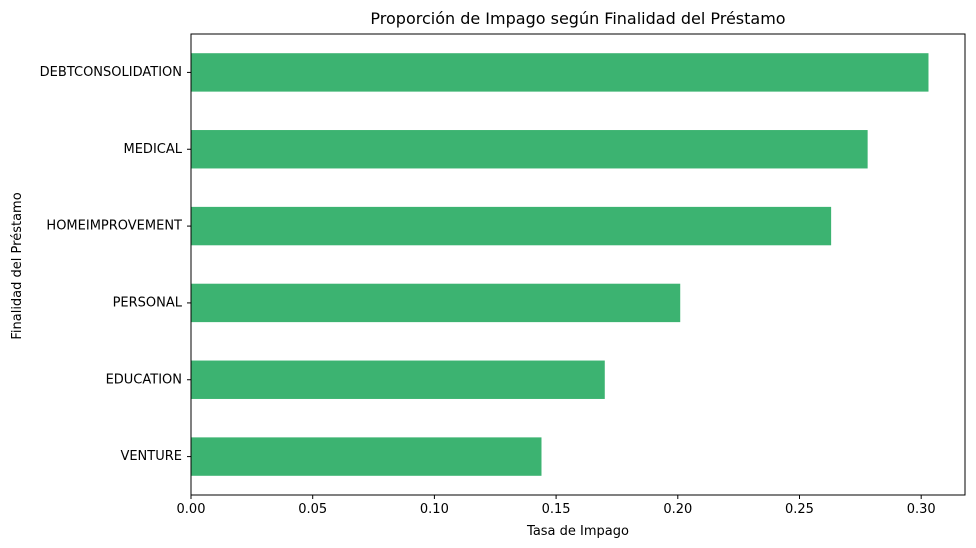 This screenshot has height=548, width=976. What do you see at coordinates (556, 509) in the screenshot?
I see `x-tick-label: 0.15` at bounding box center [556, 509].